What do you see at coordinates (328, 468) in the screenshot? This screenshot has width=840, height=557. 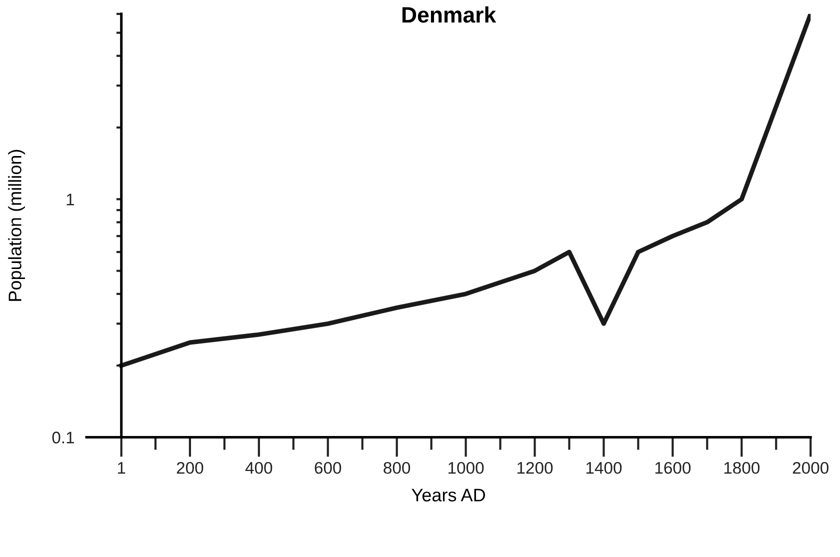 I see `x-tick-label: 600` at bounding box center [328, 468].